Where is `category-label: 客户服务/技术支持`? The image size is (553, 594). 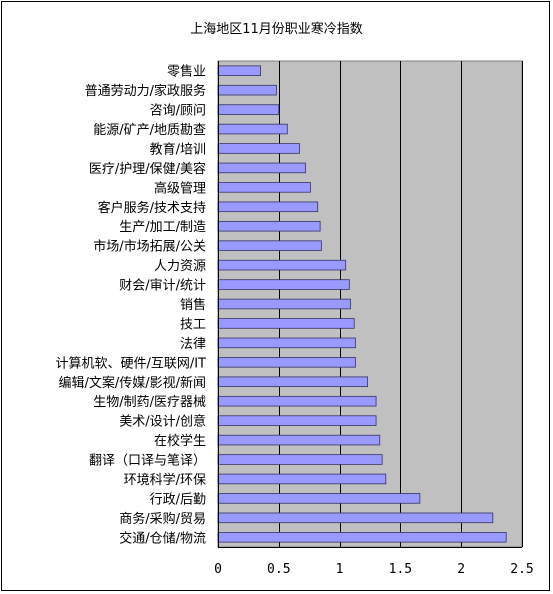 category-label: 客户服务/技术支持 is located at coordinates (152, 208).